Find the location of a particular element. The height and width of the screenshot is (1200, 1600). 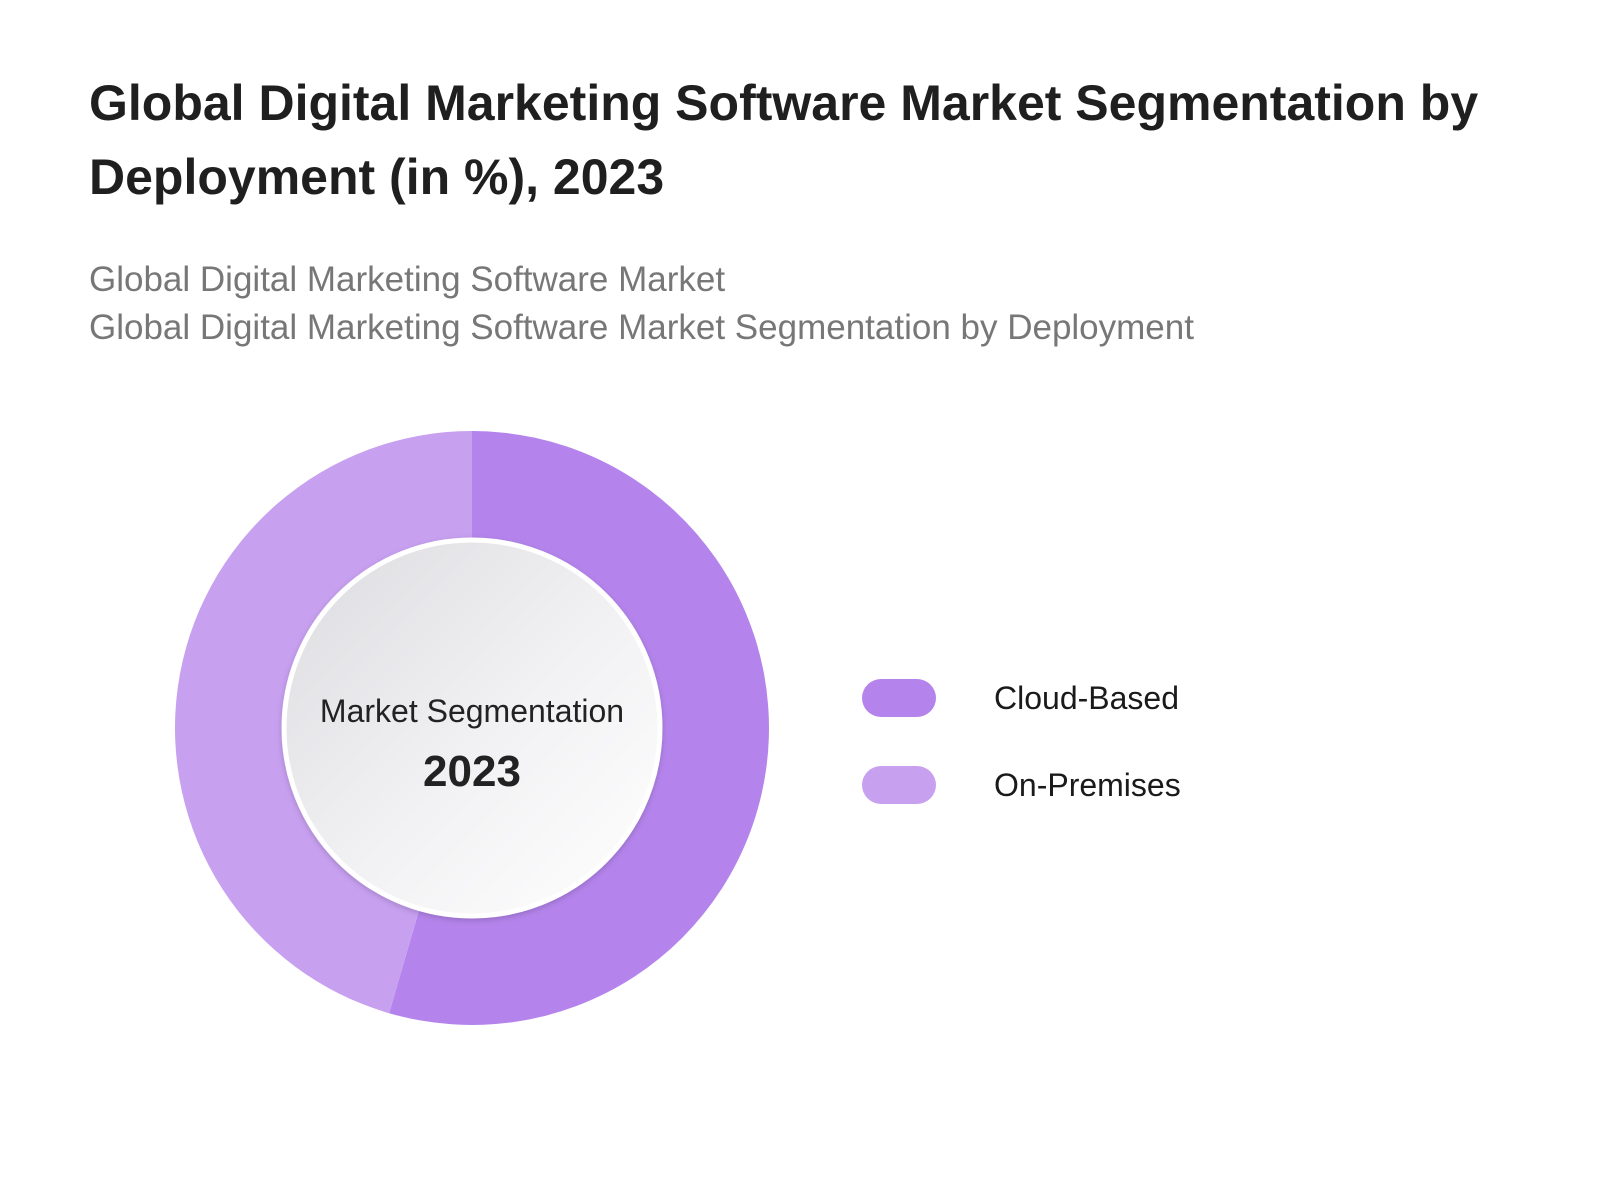

donut-center-disc is located at coordinates (472, 728).